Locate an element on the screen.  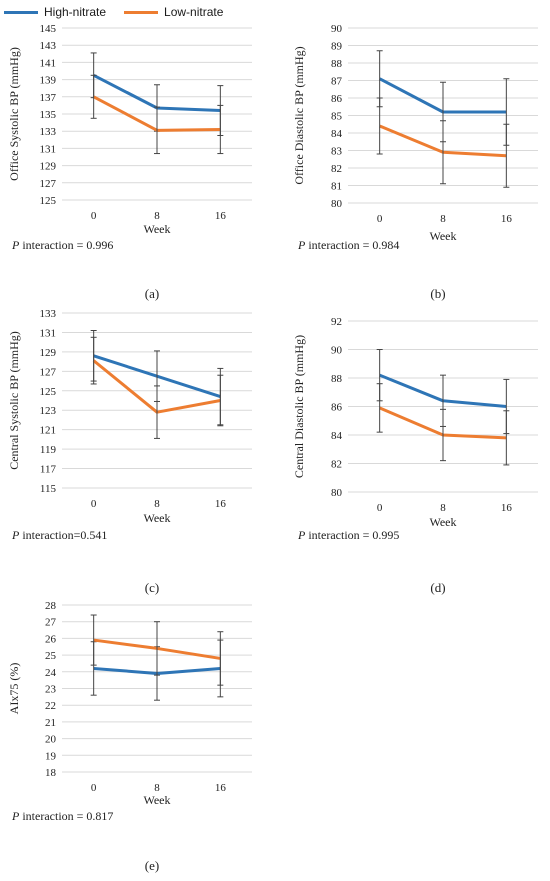
p-interaction-value: interaction = 0.984 is located at coordinates (352, 245).